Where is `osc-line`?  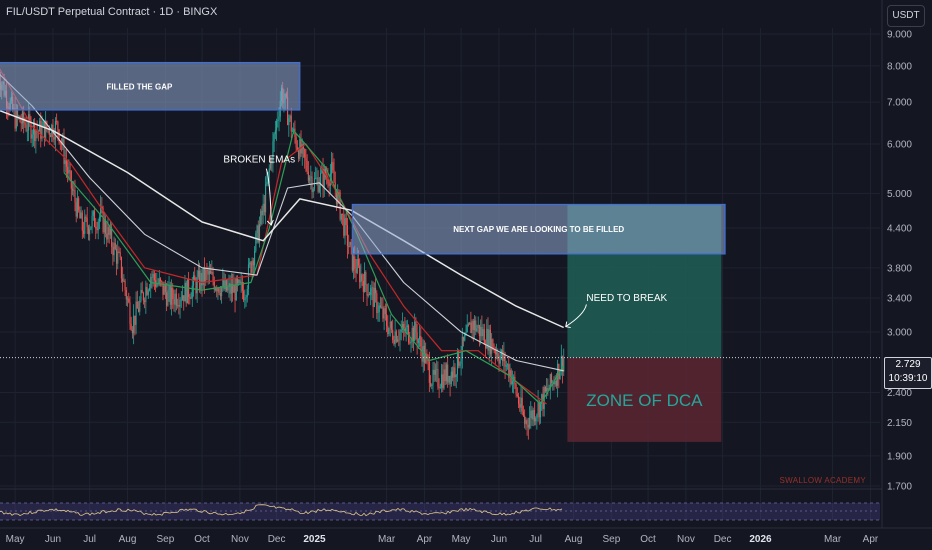
osc-line is located at coordinates (281, 510).